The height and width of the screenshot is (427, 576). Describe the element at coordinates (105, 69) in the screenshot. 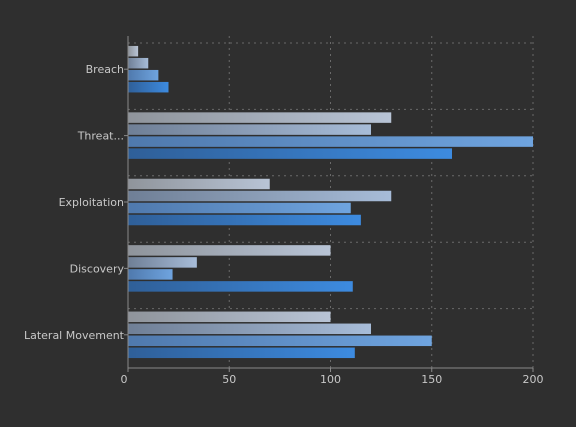

I see `y-tick-label: Breach` at that location.